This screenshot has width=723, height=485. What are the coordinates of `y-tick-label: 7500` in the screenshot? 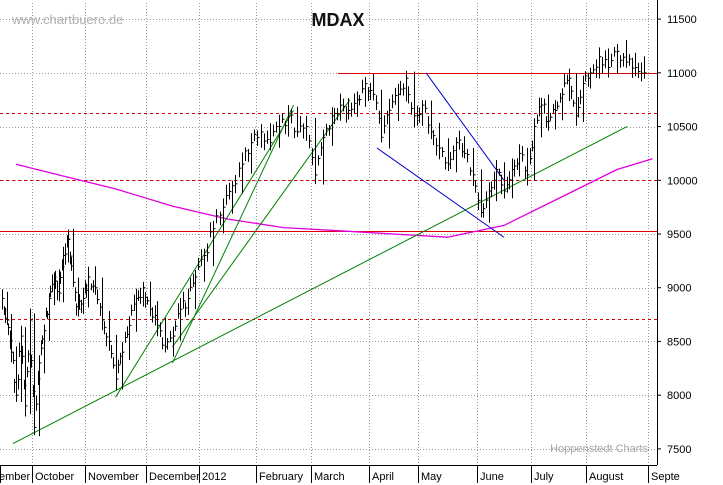 It's located at (679, 450).